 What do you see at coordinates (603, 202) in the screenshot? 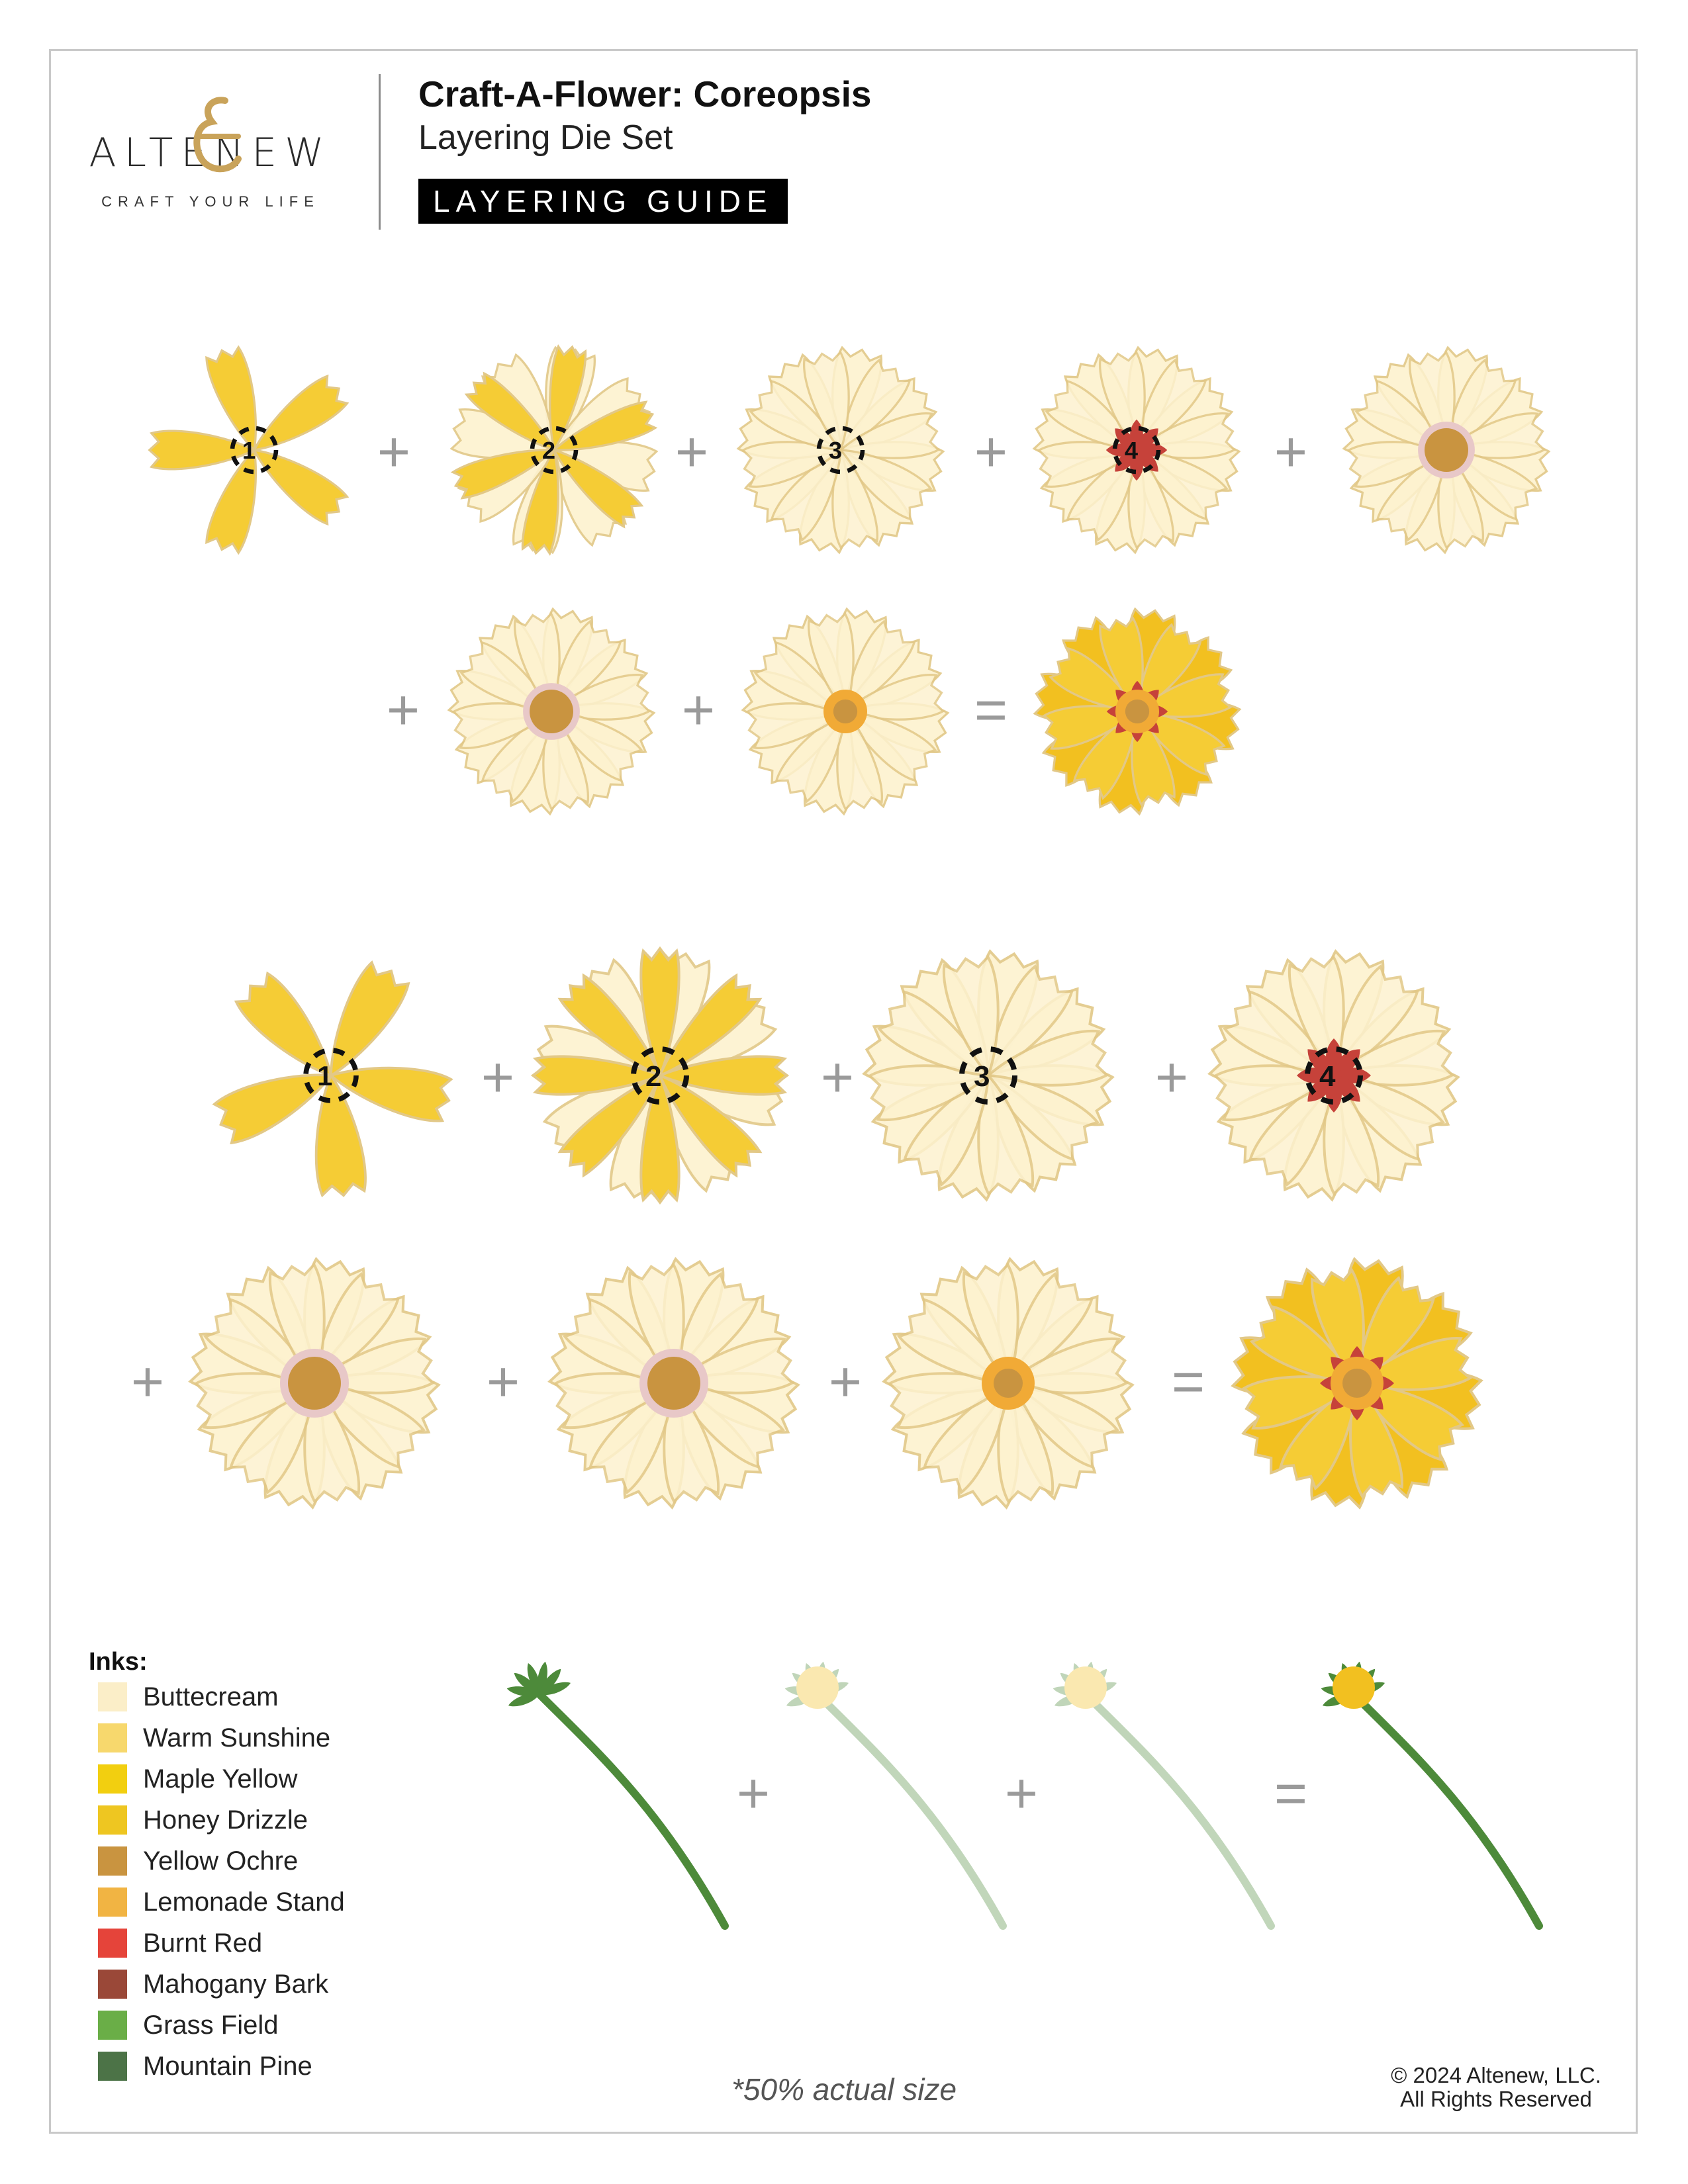
I see `layering-guide-banner: LAYERING GUIDE` at bounding box center [603, 202].